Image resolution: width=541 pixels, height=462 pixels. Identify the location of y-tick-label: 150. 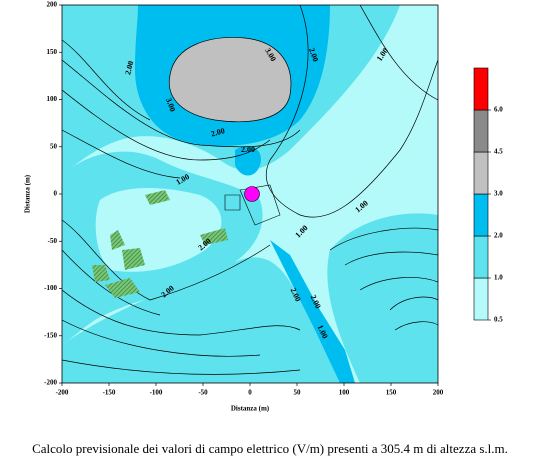
(52, 52).